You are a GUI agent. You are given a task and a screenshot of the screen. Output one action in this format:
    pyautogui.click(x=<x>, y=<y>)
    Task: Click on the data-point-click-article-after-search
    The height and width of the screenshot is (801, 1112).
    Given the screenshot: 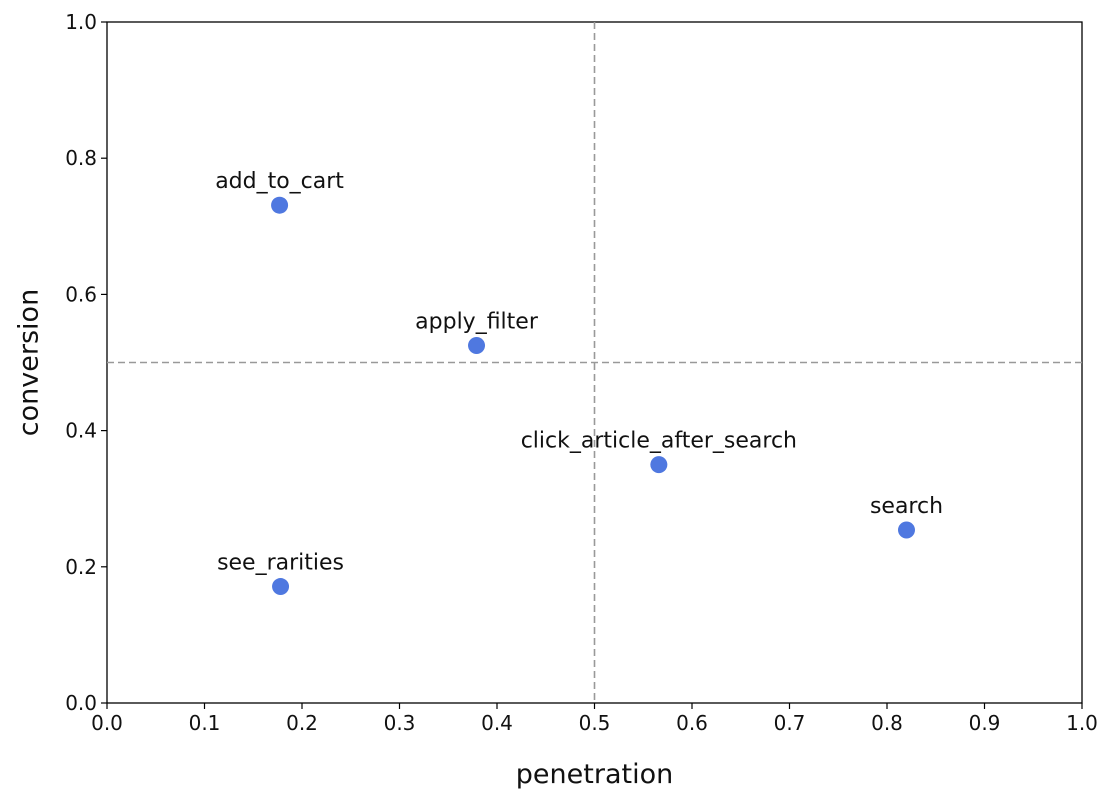 What is the action you would take?
    pyautogui.click(x=659, y=465)
    